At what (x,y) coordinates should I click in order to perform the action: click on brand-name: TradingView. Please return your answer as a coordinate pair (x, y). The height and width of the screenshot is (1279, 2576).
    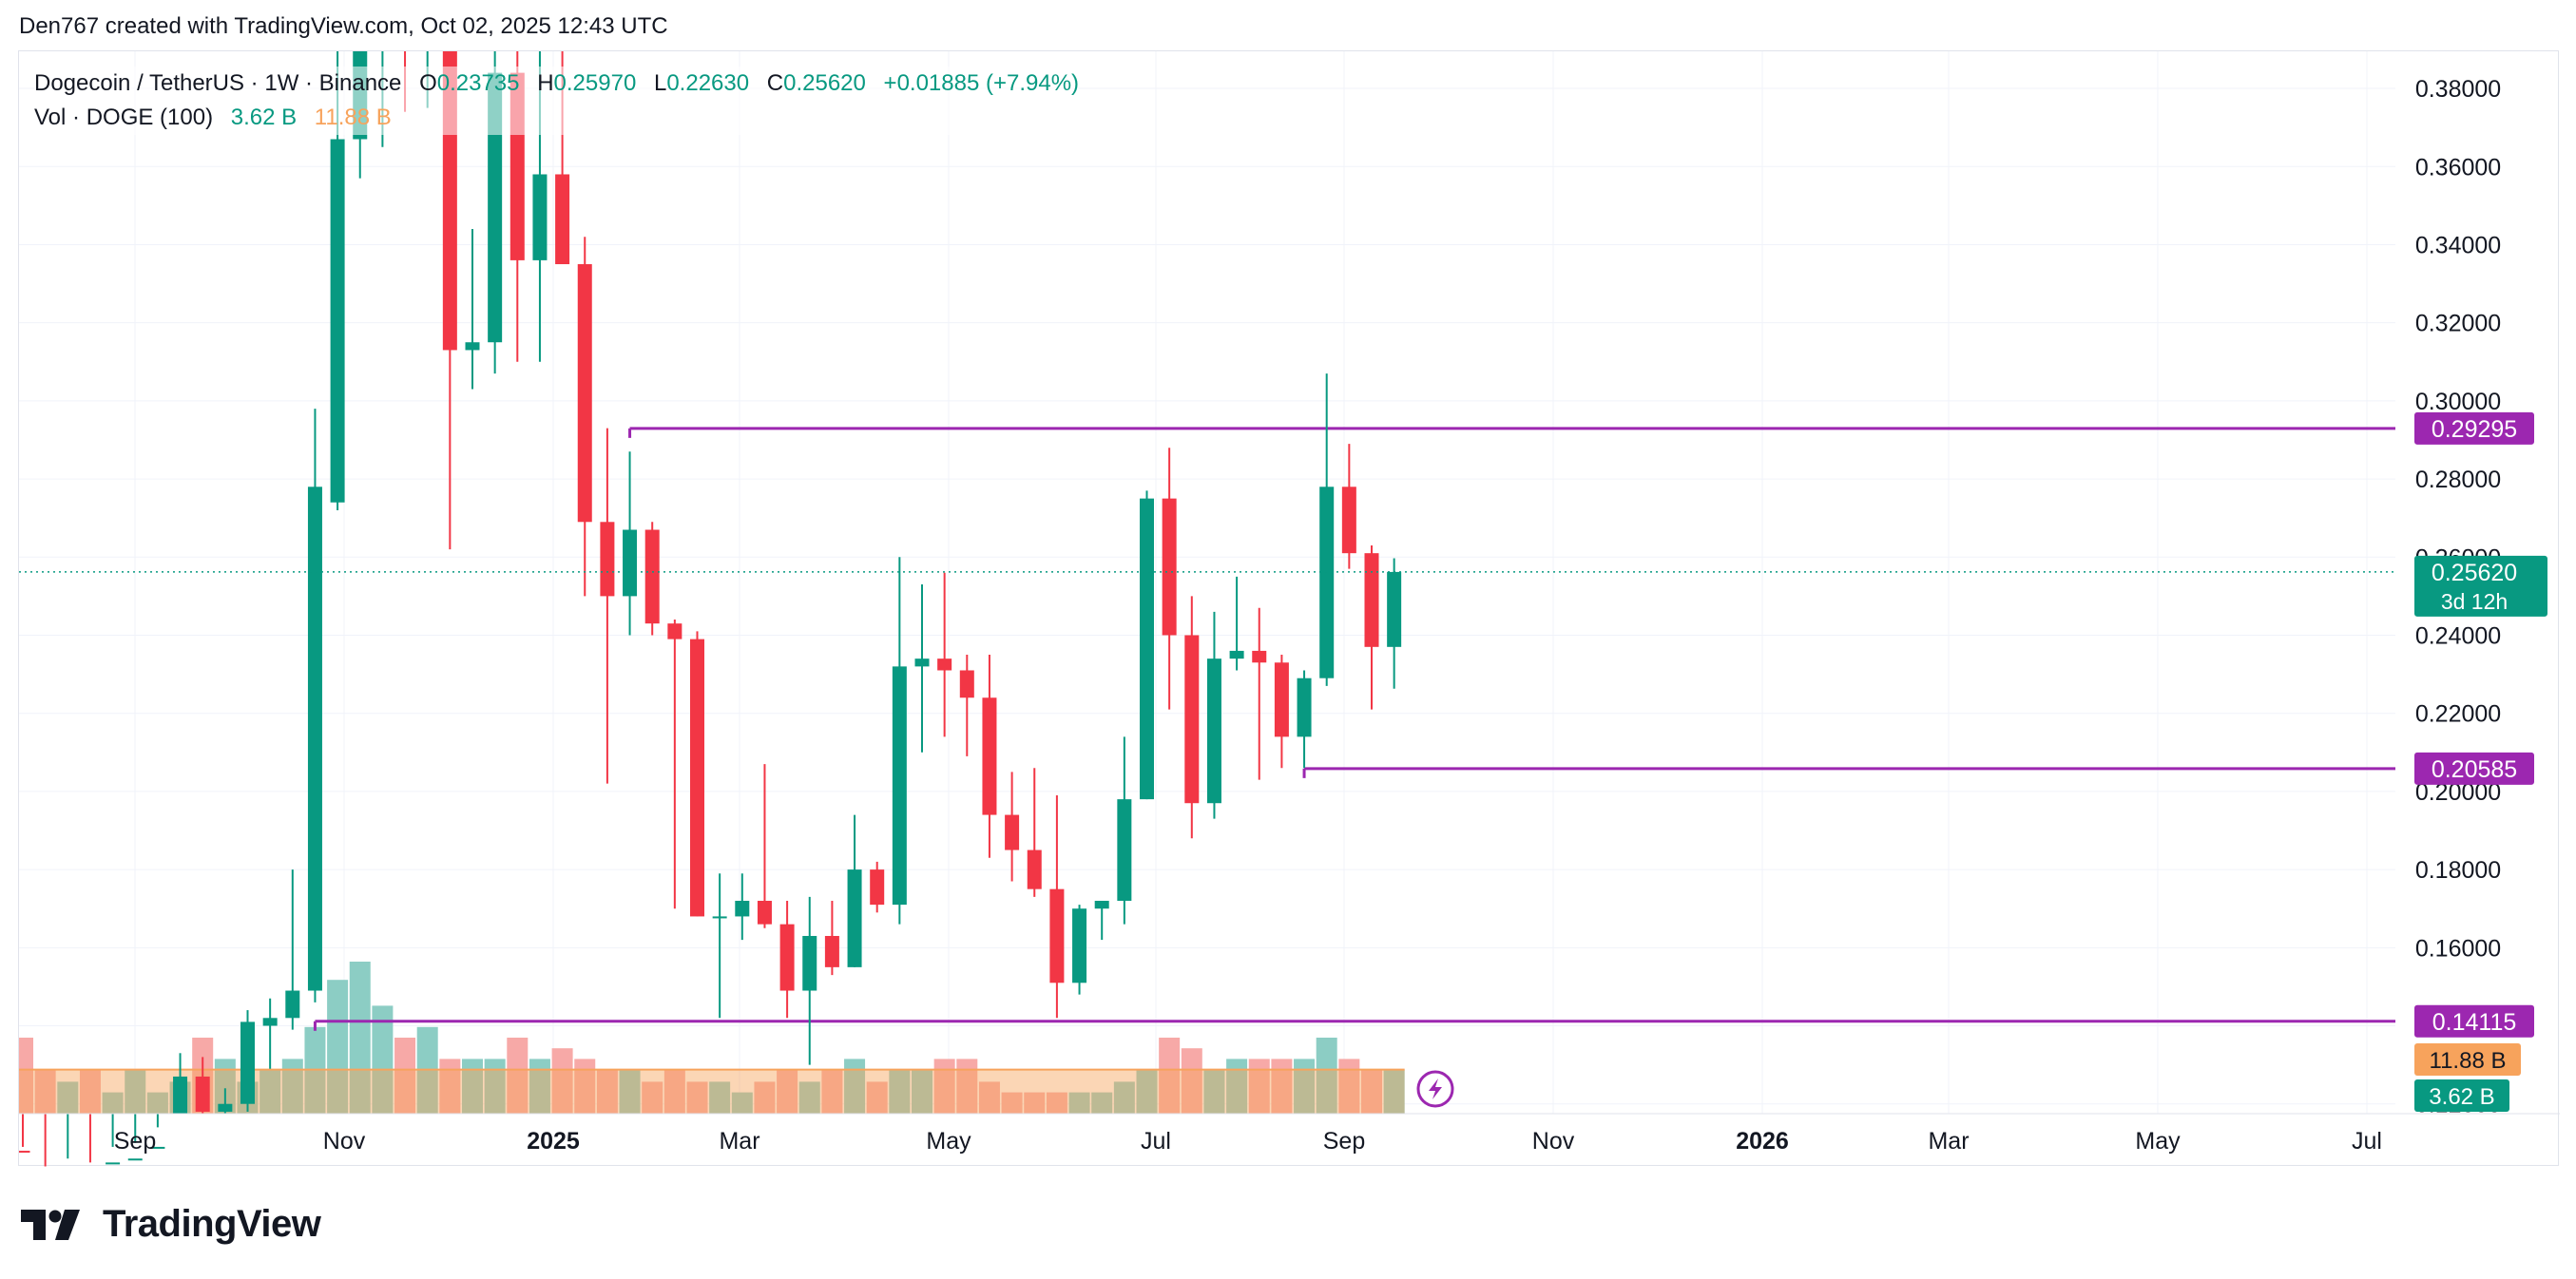
    Looking at the image, I should click on (212, 1224).